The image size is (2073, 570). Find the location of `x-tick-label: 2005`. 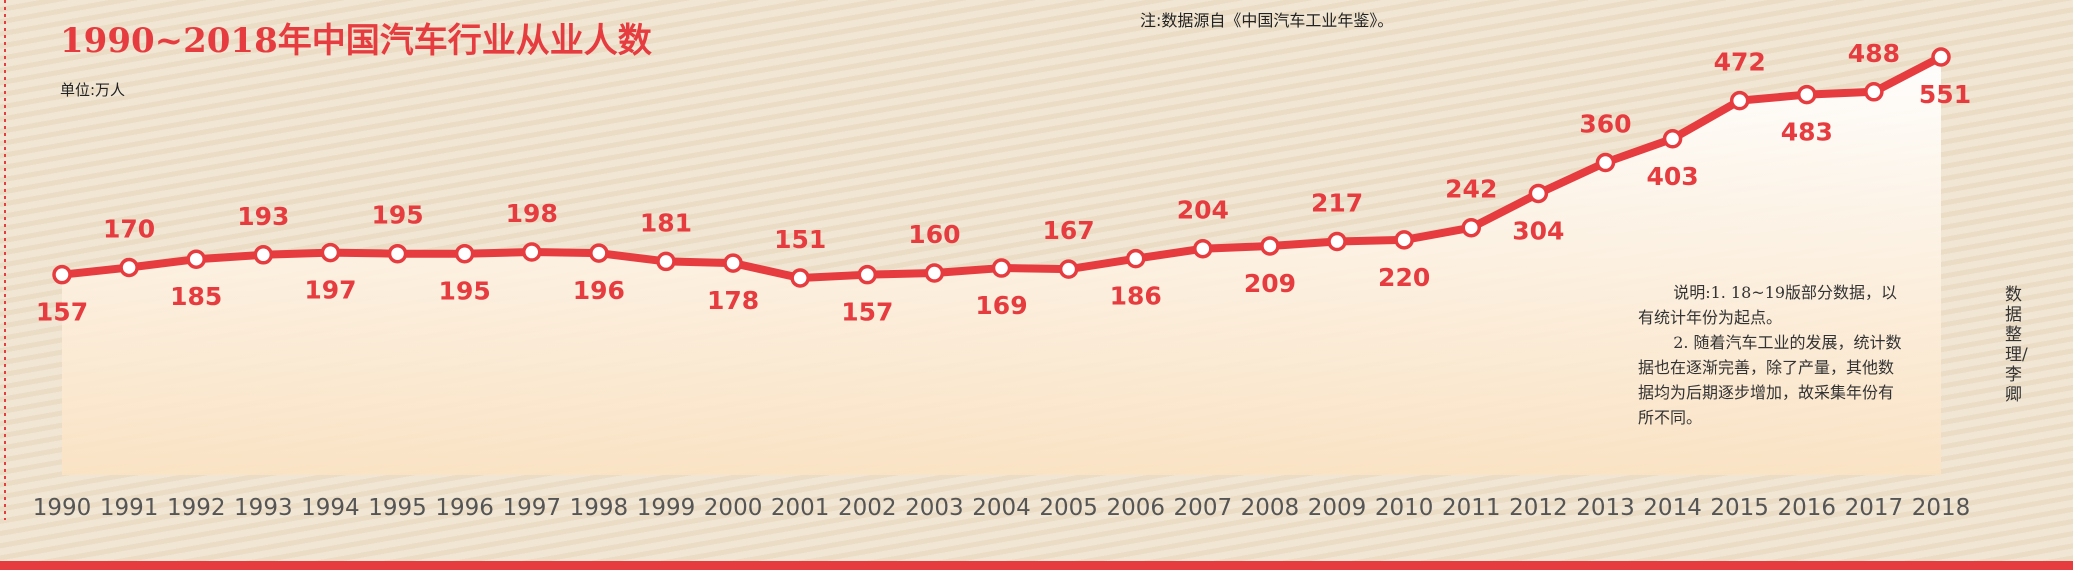

x-tick-label: 2005 is located at coordinates (1068, 508).